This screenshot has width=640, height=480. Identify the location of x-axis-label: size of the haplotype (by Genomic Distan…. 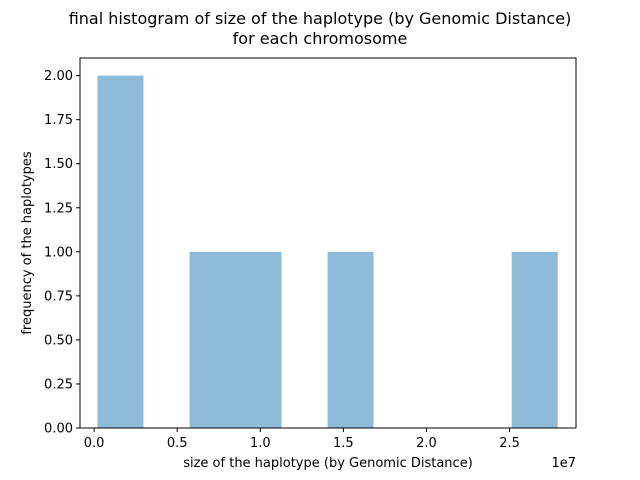
(328, 463).